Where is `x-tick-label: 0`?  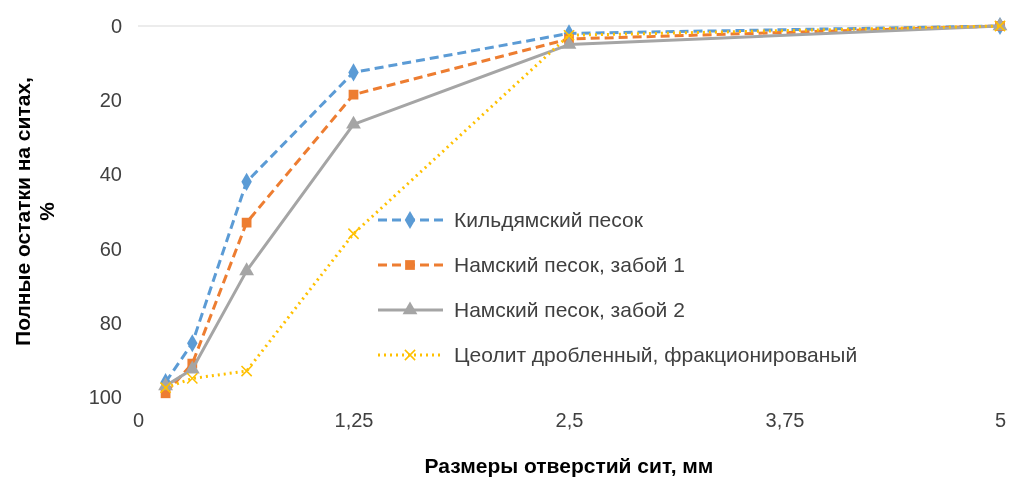 x-tick-label: 0 is located at coordinates (138, 420).